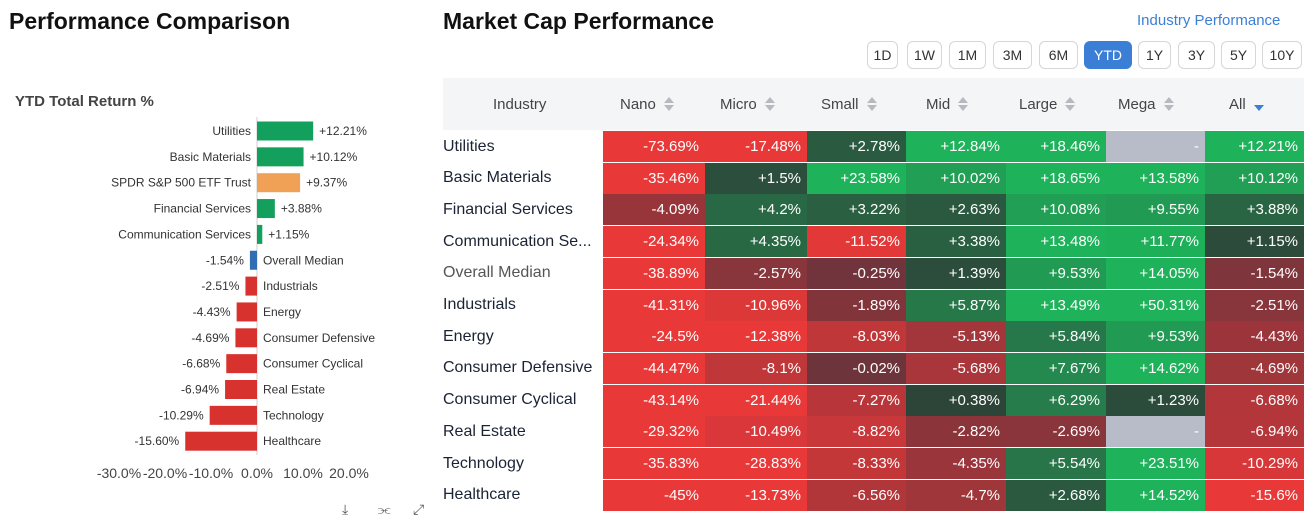  Describe the element at coordinates (856, 432) in the screenshot. I see `cell-small: -8.82%` at that location.